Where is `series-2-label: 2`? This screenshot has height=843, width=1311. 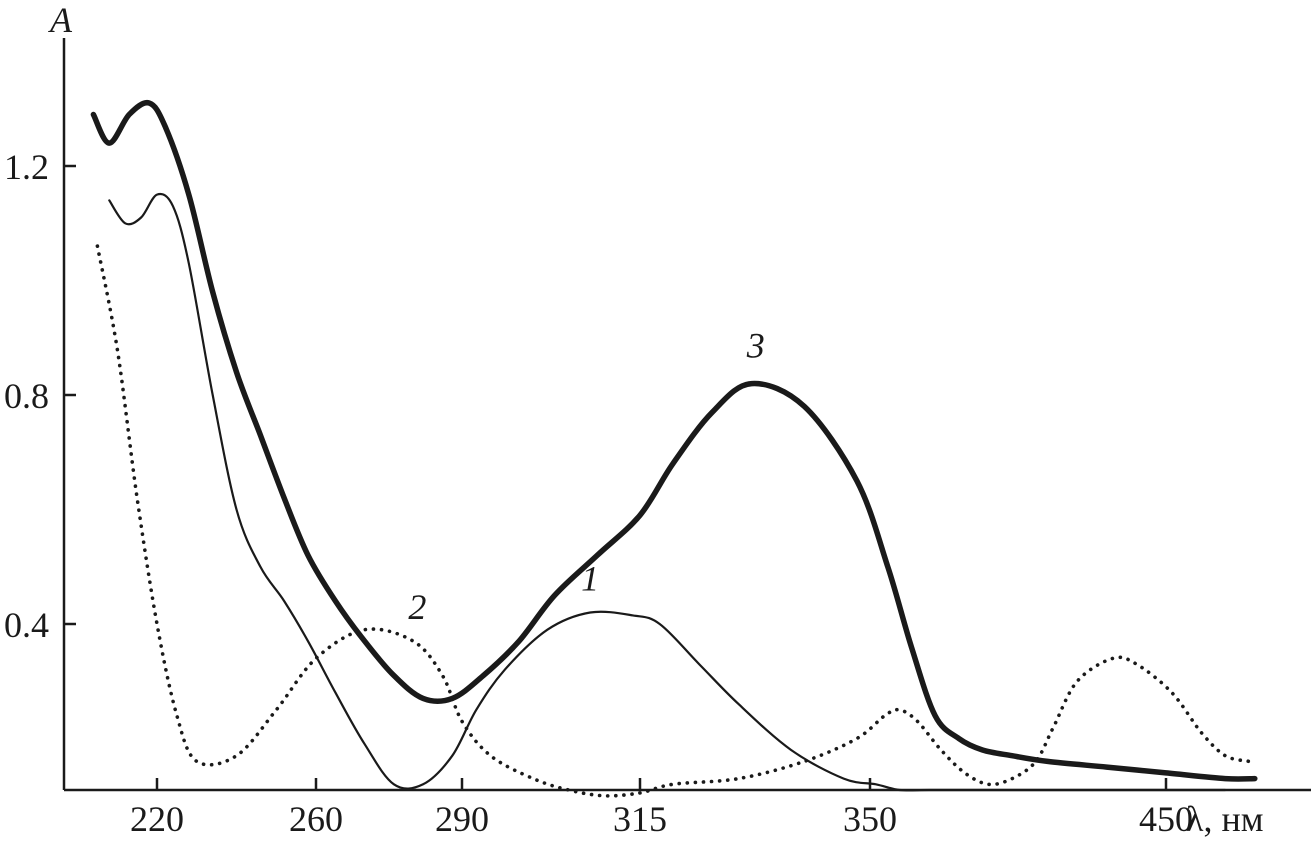 series-2-label: 2 is located at coordinates (417, 607).